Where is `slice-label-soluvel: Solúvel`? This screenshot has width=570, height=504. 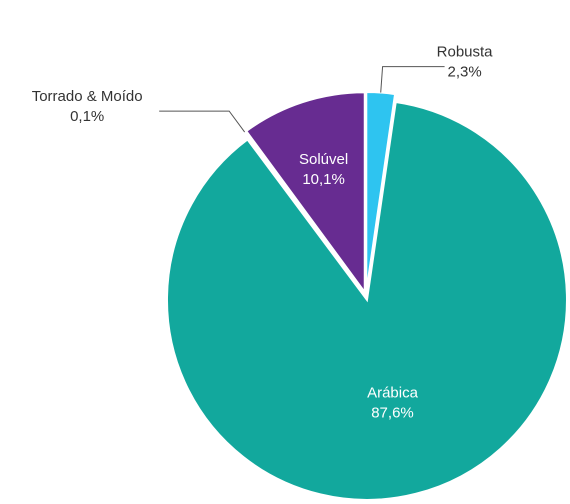 slice-label-soluvel: Solúvel is located at coordinates (323, 159).